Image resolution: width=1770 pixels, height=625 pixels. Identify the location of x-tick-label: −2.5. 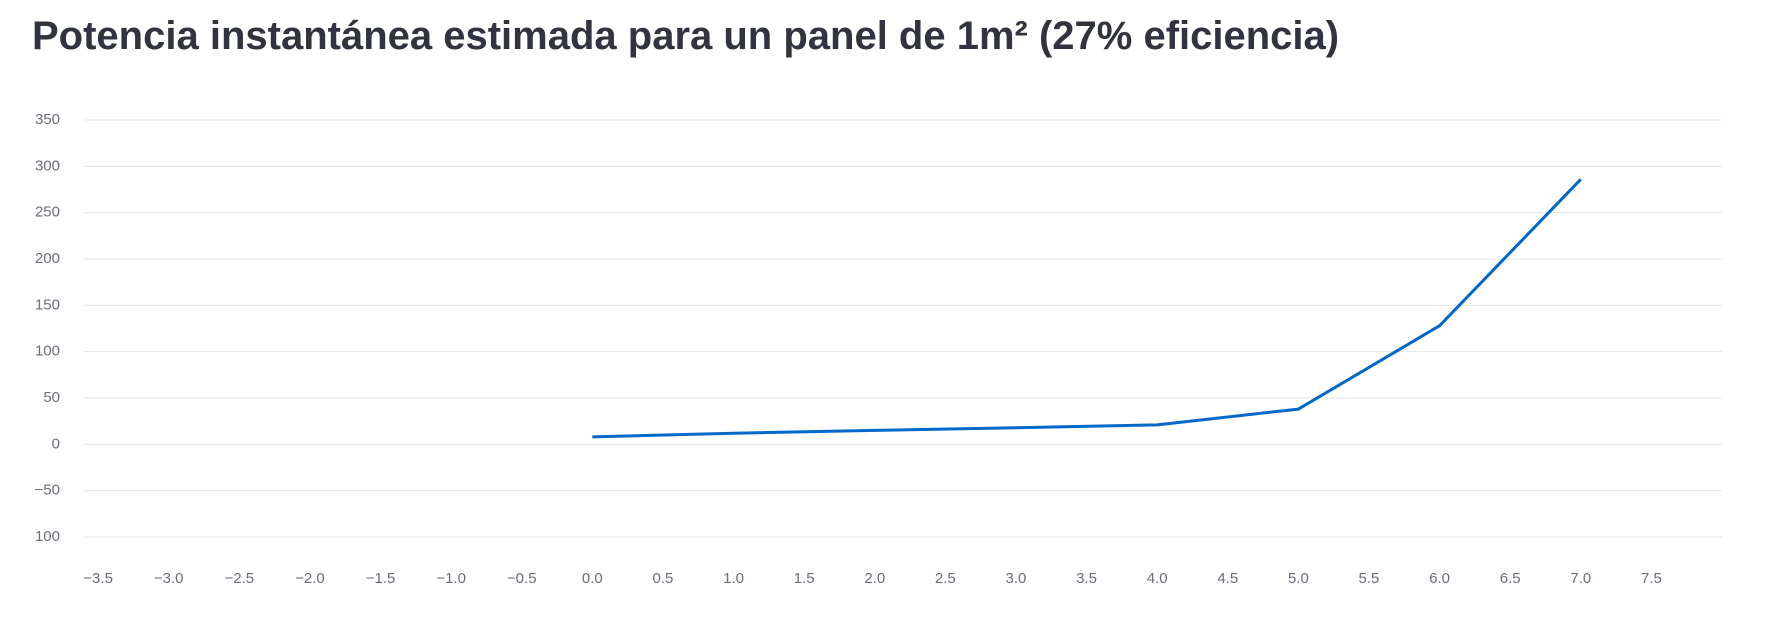
(240, 578).